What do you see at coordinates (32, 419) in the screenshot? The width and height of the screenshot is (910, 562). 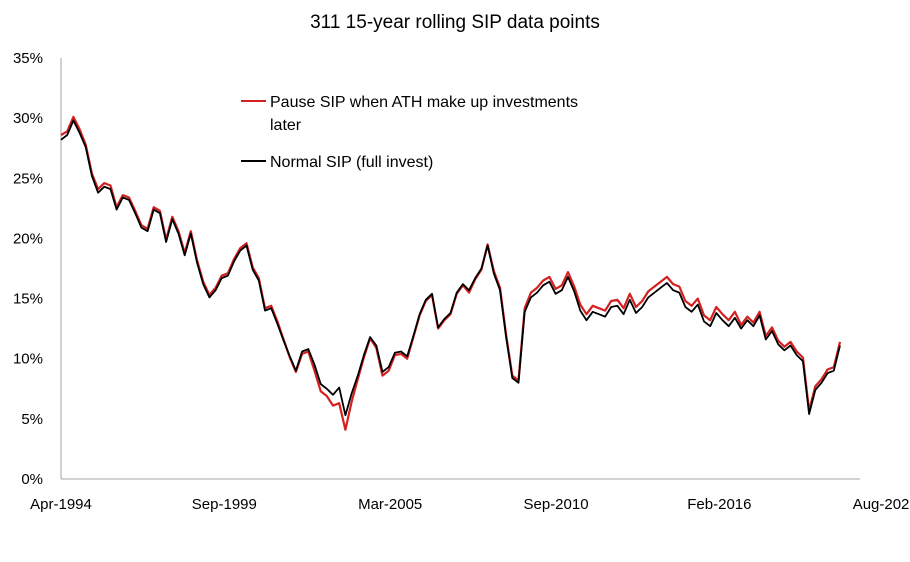 I see `y-tick-label: 5%` at bounding box center [32, 419].